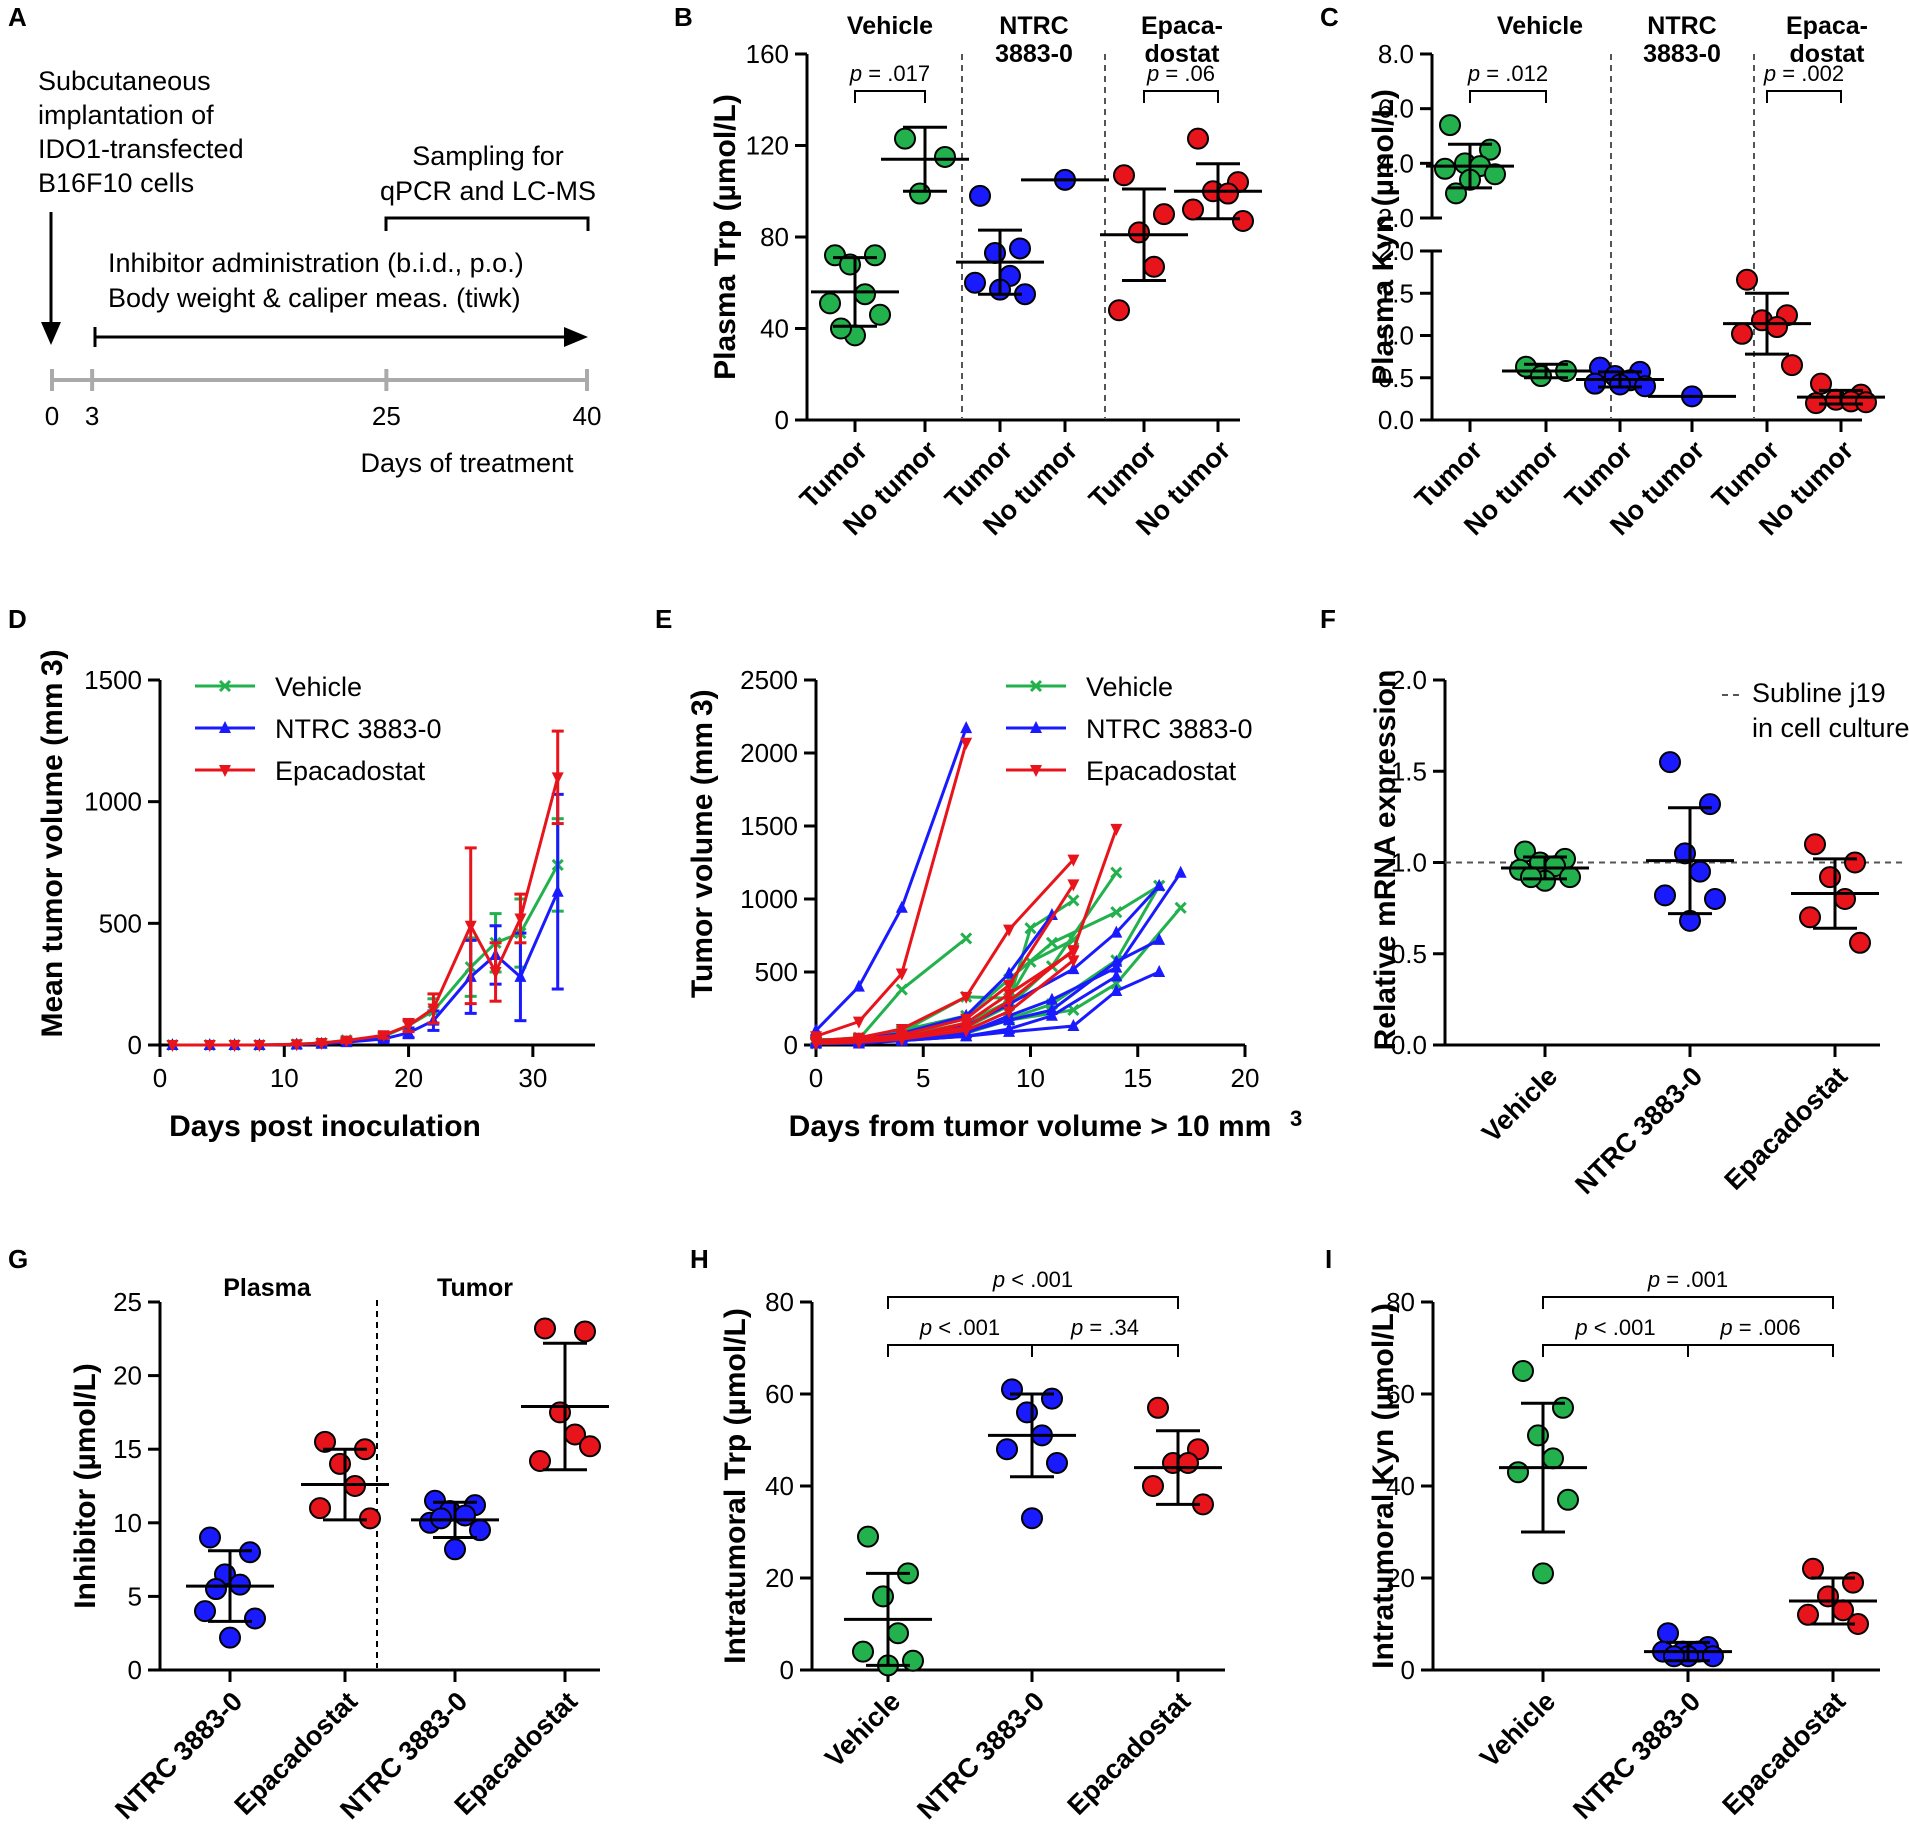 This screenshot has height=1835, width=1909. I want to click on implant-text: implantation of, so click(126, 115).